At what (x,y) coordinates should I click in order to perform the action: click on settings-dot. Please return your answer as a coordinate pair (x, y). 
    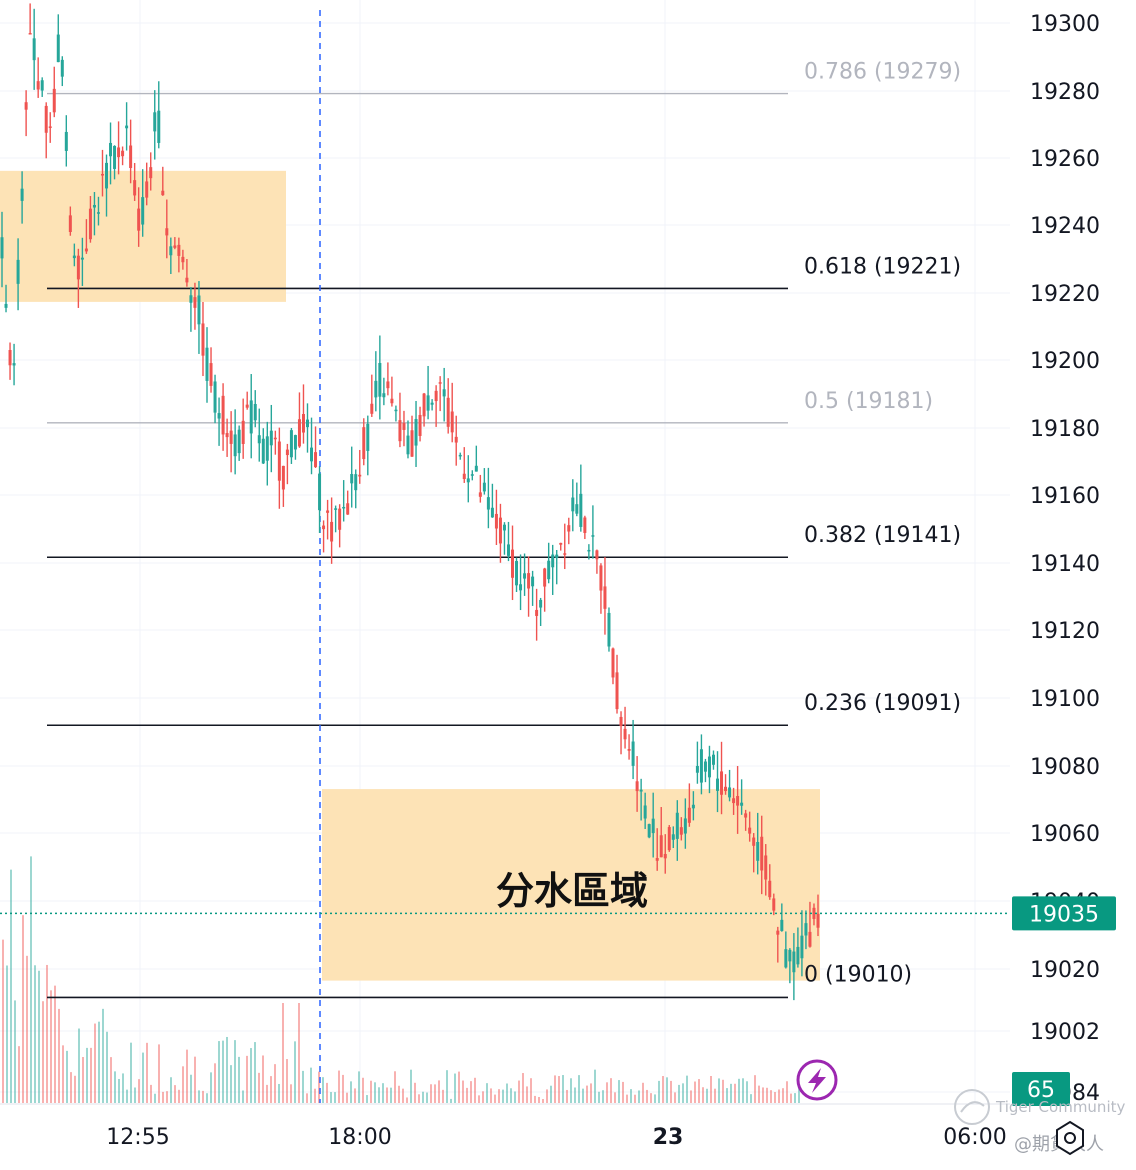
    Looking at the image, I should click on (1070, 1138).